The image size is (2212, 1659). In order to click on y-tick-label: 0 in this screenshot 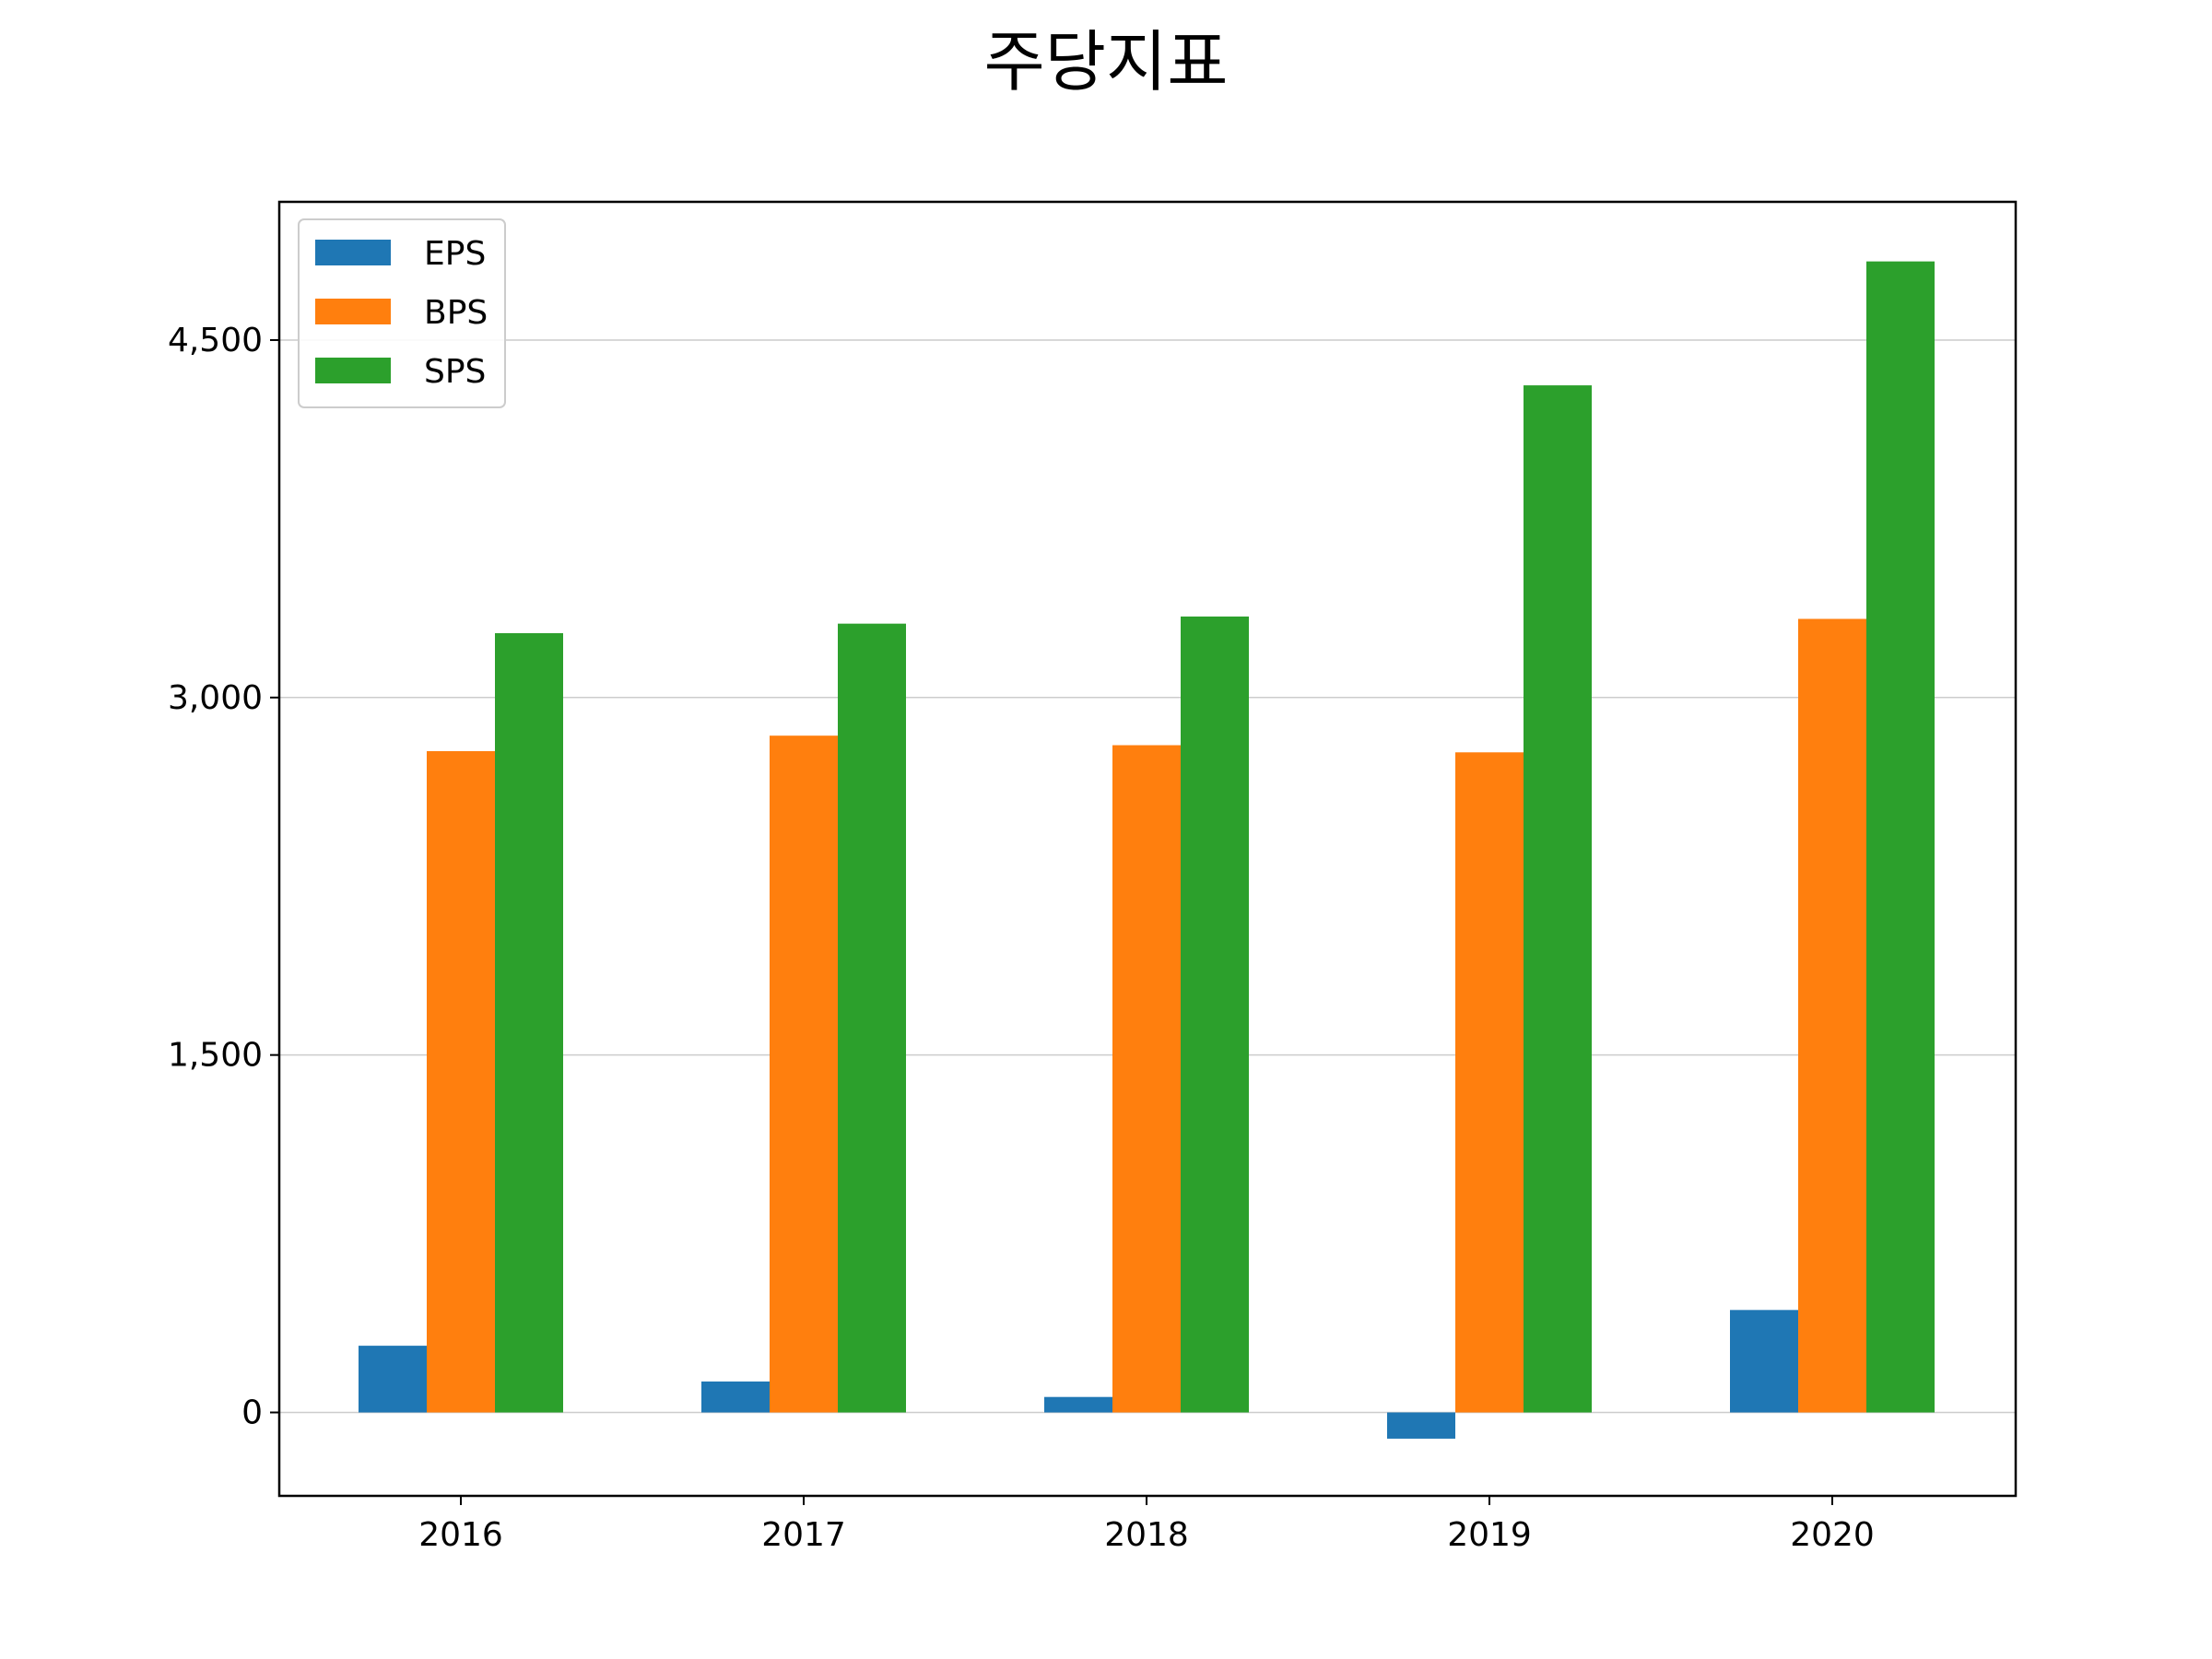, I will do `click(252, 1413)`.